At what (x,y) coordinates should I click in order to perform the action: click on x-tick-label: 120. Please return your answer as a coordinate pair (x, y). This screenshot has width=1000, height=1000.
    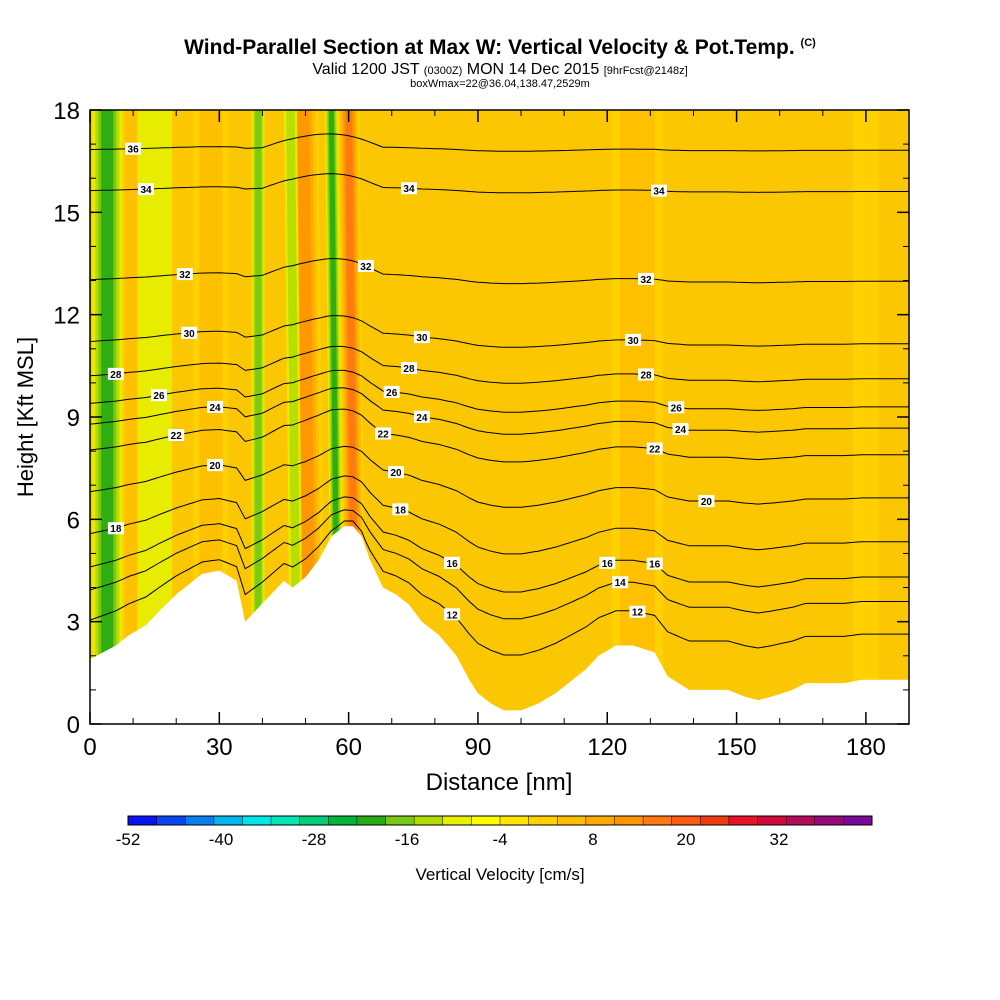
    Looking at the image, I should click on (607, 747).